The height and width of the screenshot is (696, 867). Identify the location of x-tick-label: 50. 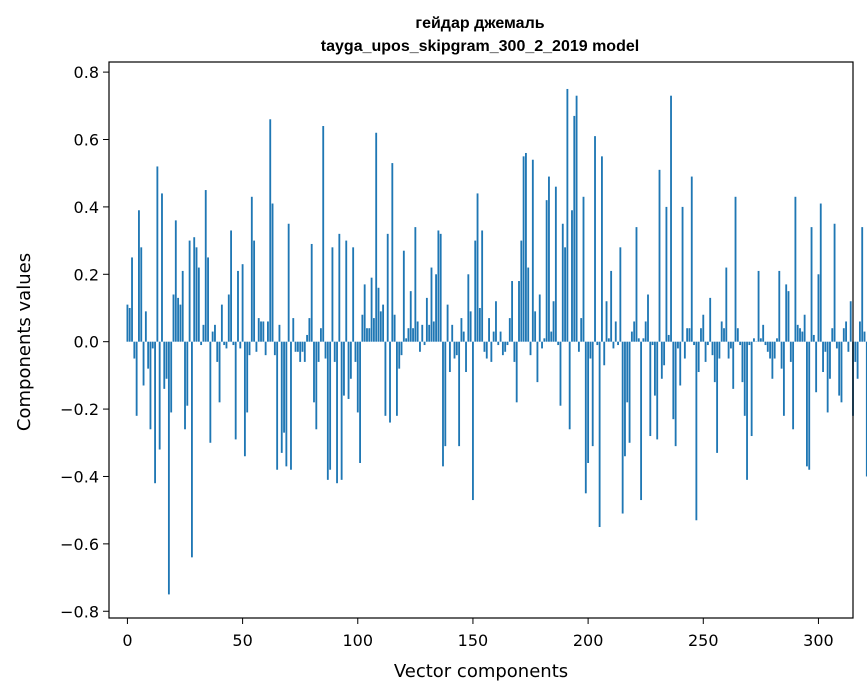
(242, 640).